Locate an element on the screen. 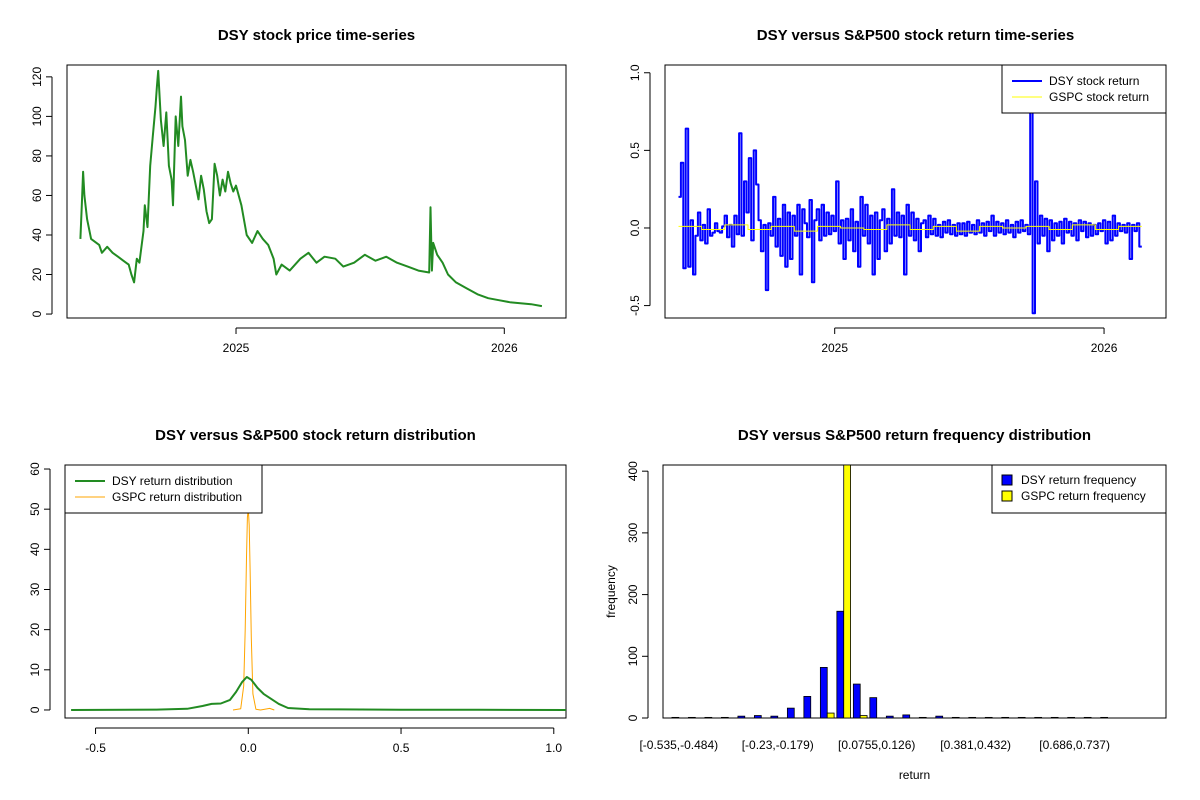 The width and height of the screenshot is (1200, 800). x-tick-label: -0.5 is located at coordinates (95, 748).